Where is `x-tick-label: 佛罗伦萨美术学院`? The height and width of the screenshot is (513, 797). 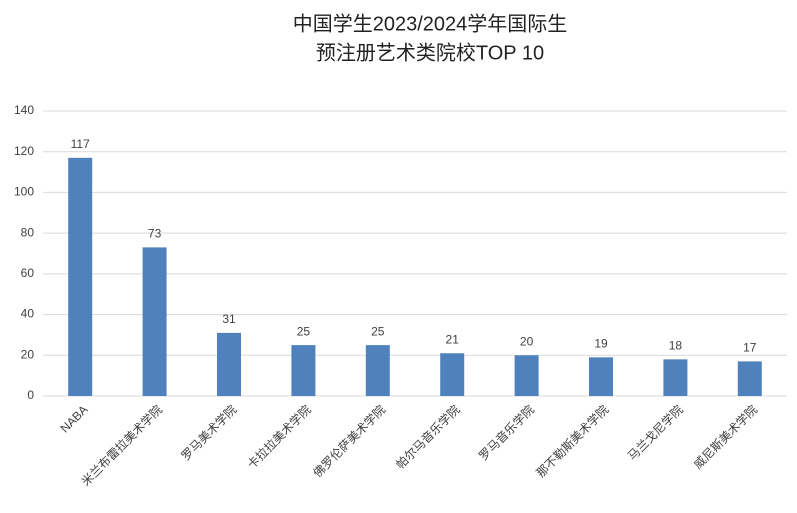 x-tick-label: 佛罗伦萨美术学院 is located at coordinates (349, 441).